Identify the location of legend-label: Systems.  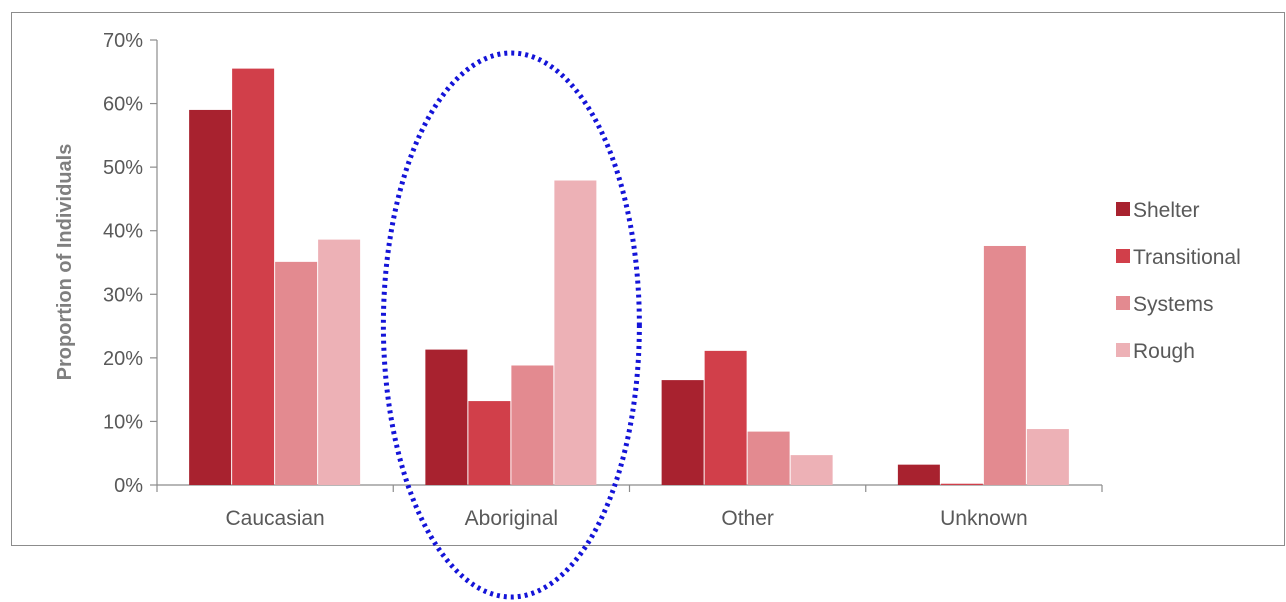
(1173, 304).